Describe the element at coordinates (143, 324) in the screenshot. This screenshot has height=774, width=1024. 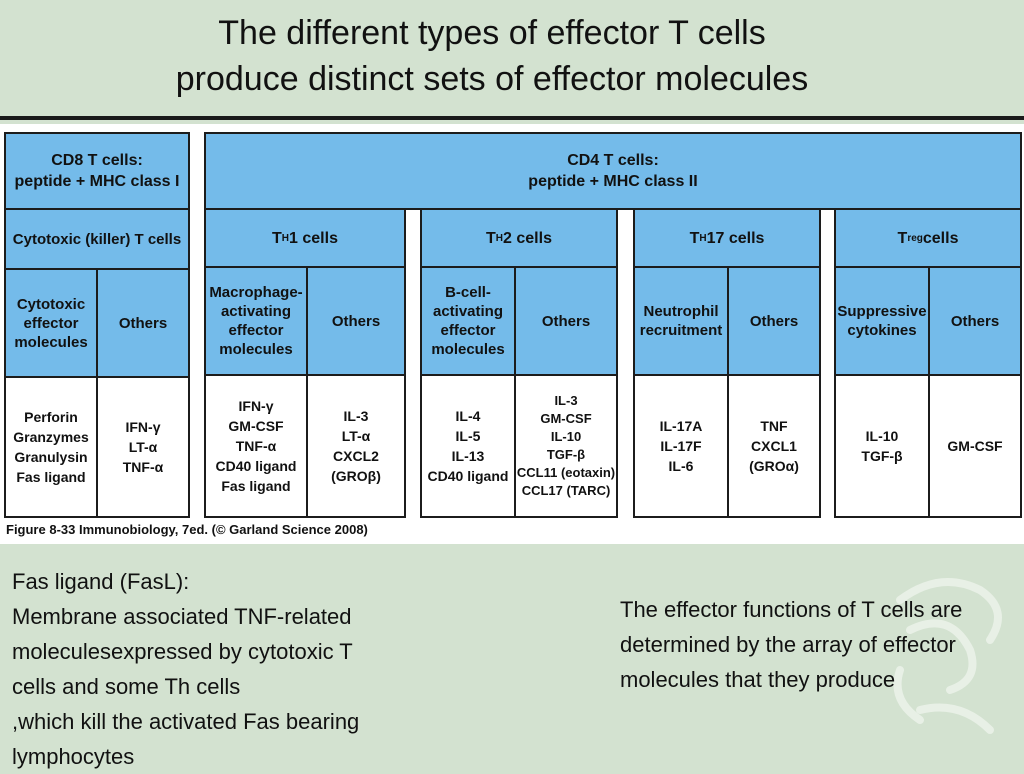
I see `cd8-col2-head: Others` at that location.